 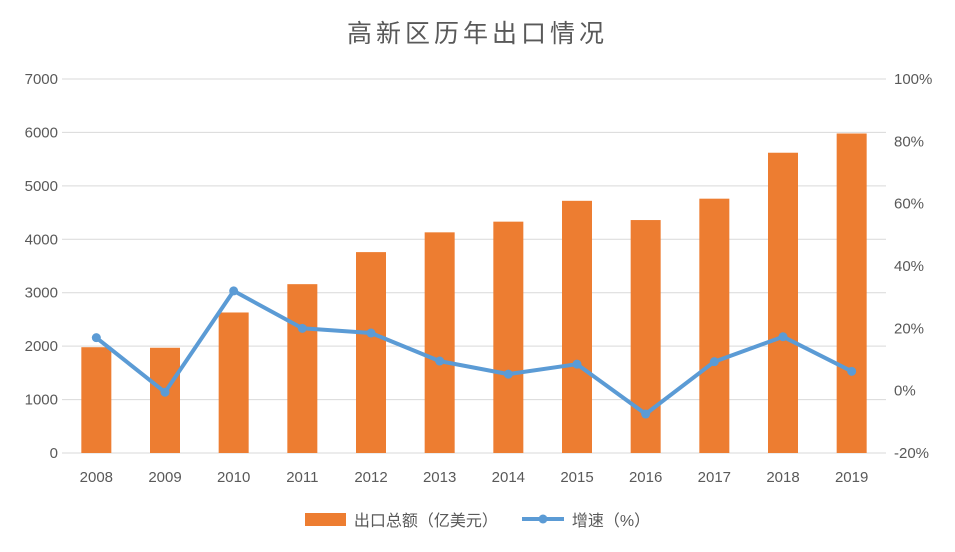 What do you see at coordinates (439, 342) in the screenshot?
I see `bar-2013` at bounding box center [439, 342].